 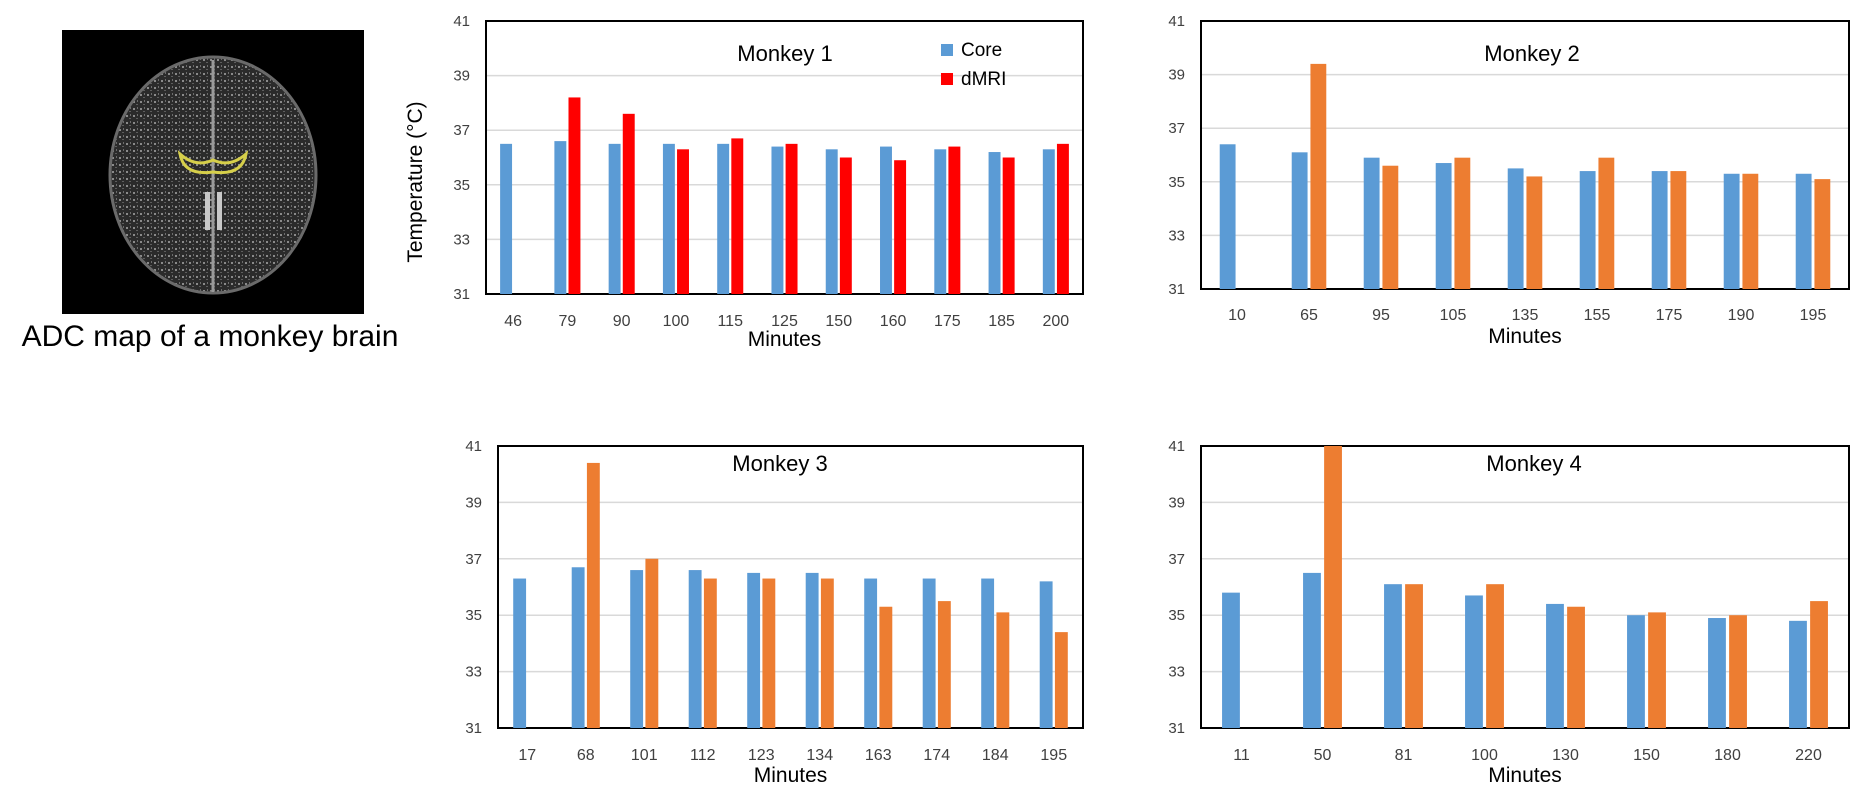 I want to click on x-tick-label: 185, so click(x=1001, y=321).